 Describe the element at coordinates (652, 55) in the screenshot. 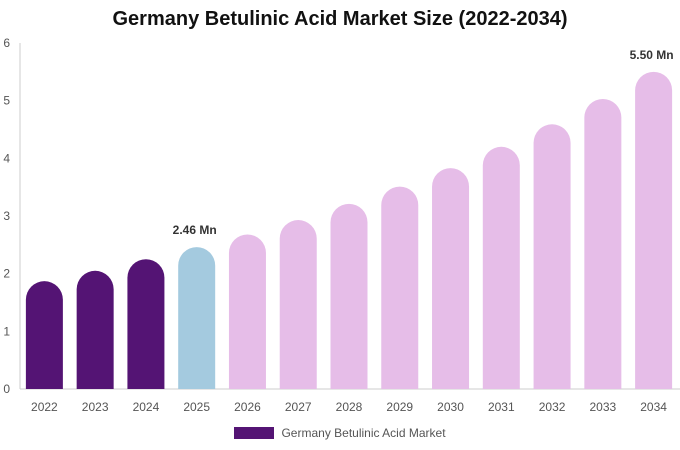

I see `data-label: 5.50 Mn` at that location.